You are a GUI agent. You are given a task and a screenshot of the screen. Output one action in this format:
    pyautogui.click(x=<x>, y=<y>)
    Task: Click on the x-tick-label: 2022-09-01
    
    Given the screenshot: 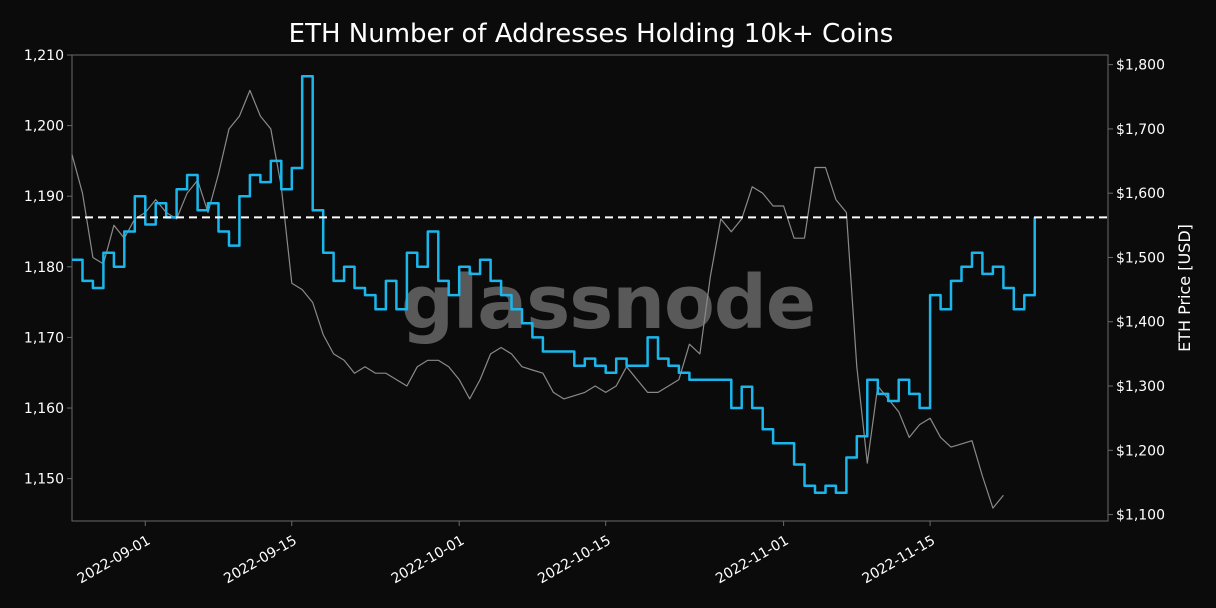 What is the action you would take?
    pyautogui.click(x=114, y=560)
    